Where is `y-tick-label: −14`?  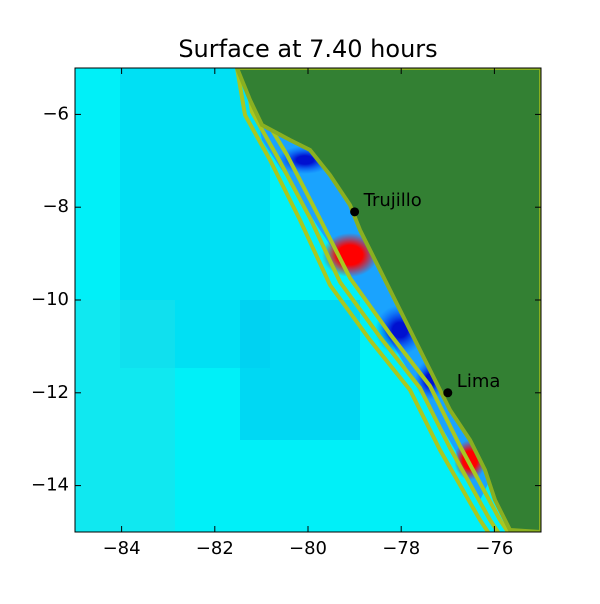 y-tick-label: −14 is located at coordinates (50, 485).